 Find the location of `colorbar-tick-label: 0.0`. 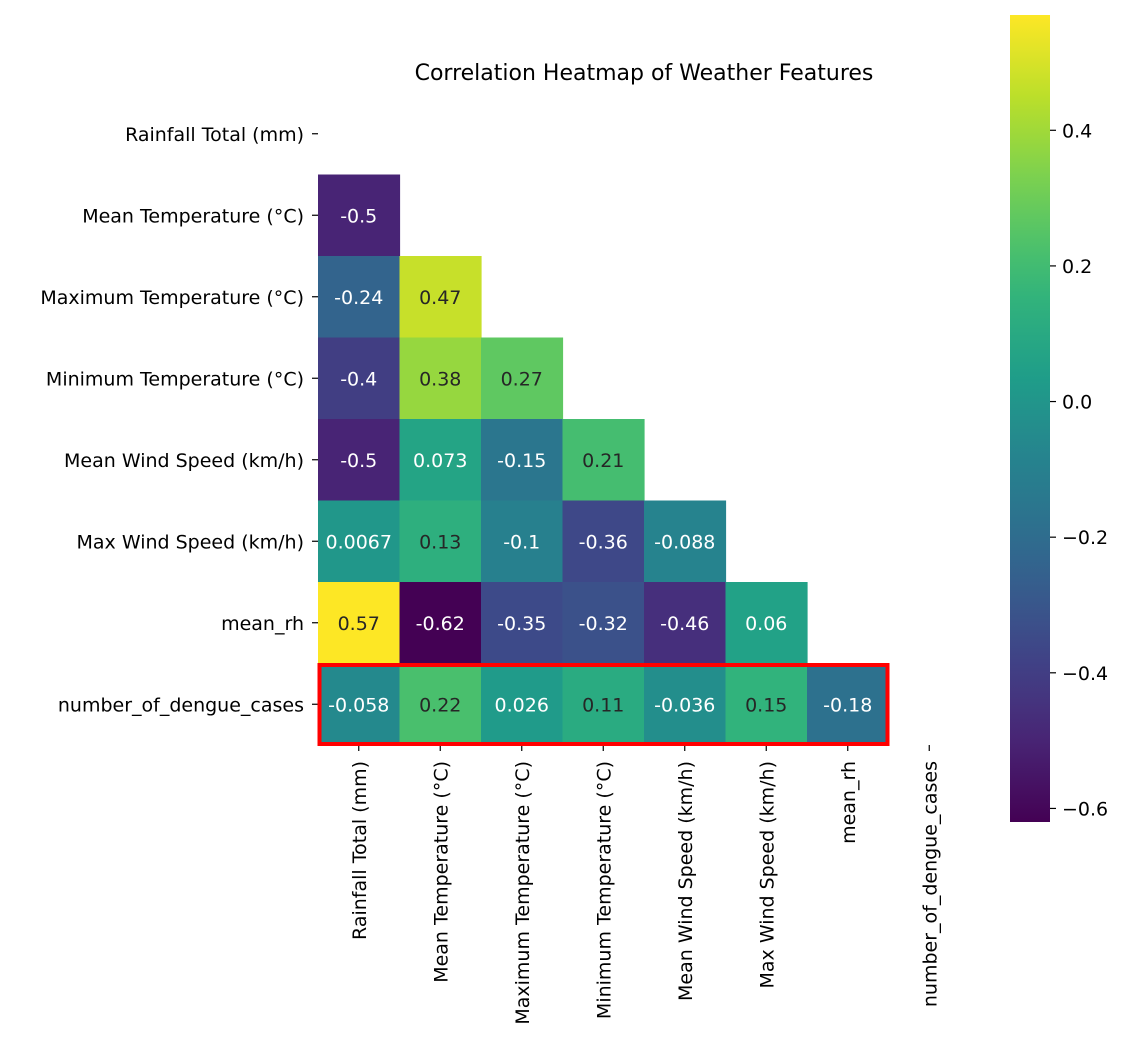

colorbar-tick-label: 0.0 is located at coordinates (1077, 403).